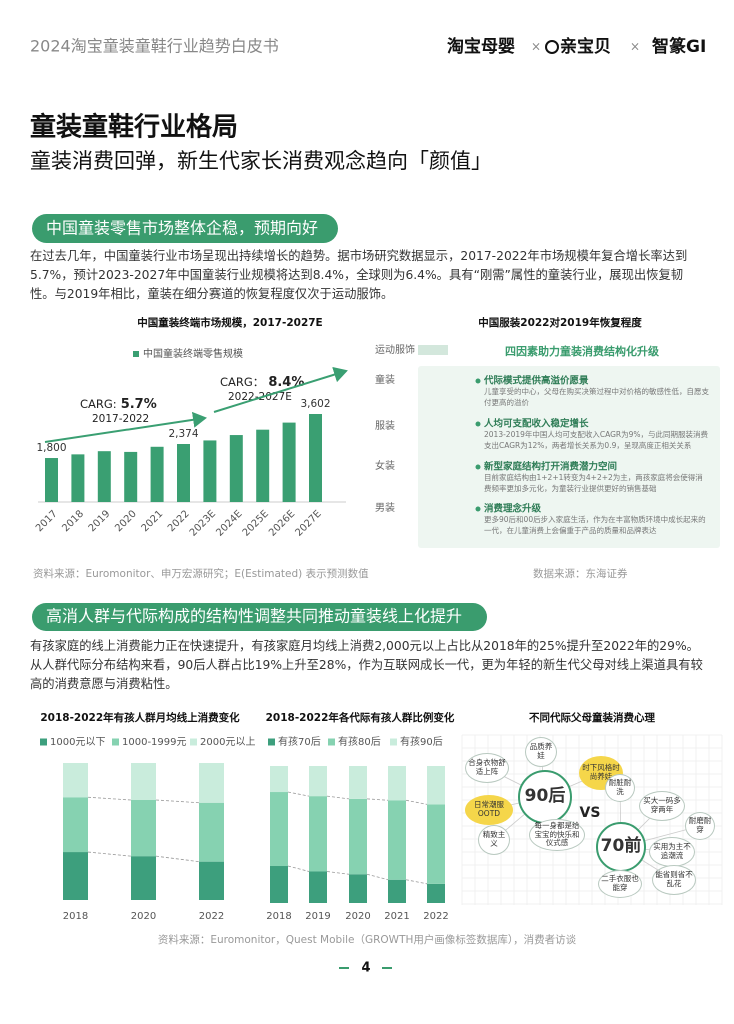 This screenshot has width=734, height=1024. What do you see at coordinates (545, 797) in the screenshot?
I see `group-bubble: 90后` at bounding box center [545, 797].